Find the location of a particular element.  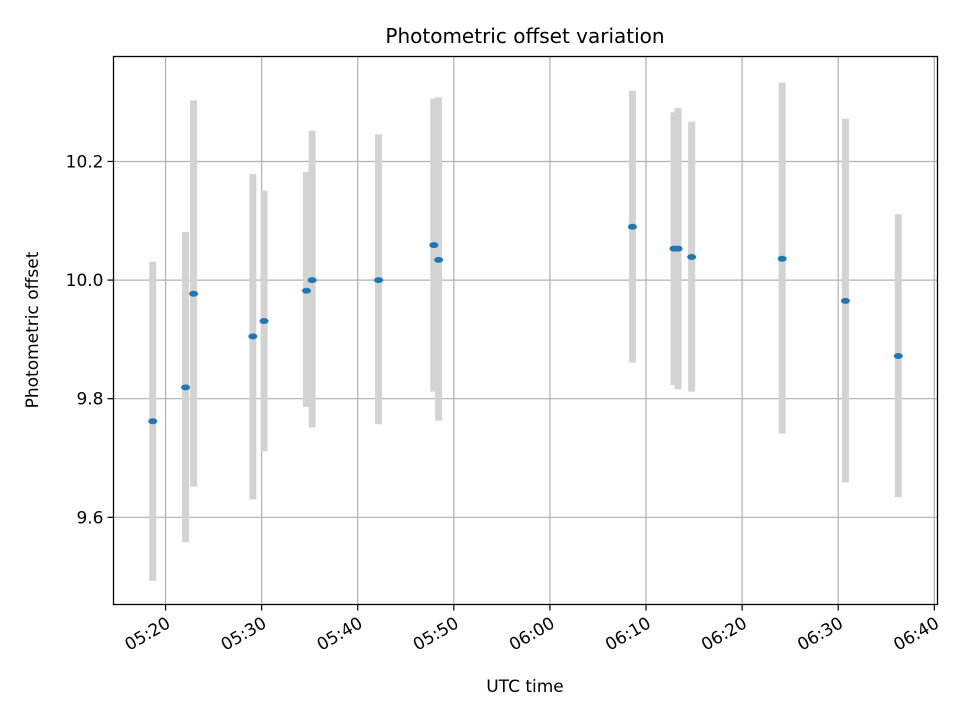

x-axis-label: UTC time is located at coordinates (525, 687).